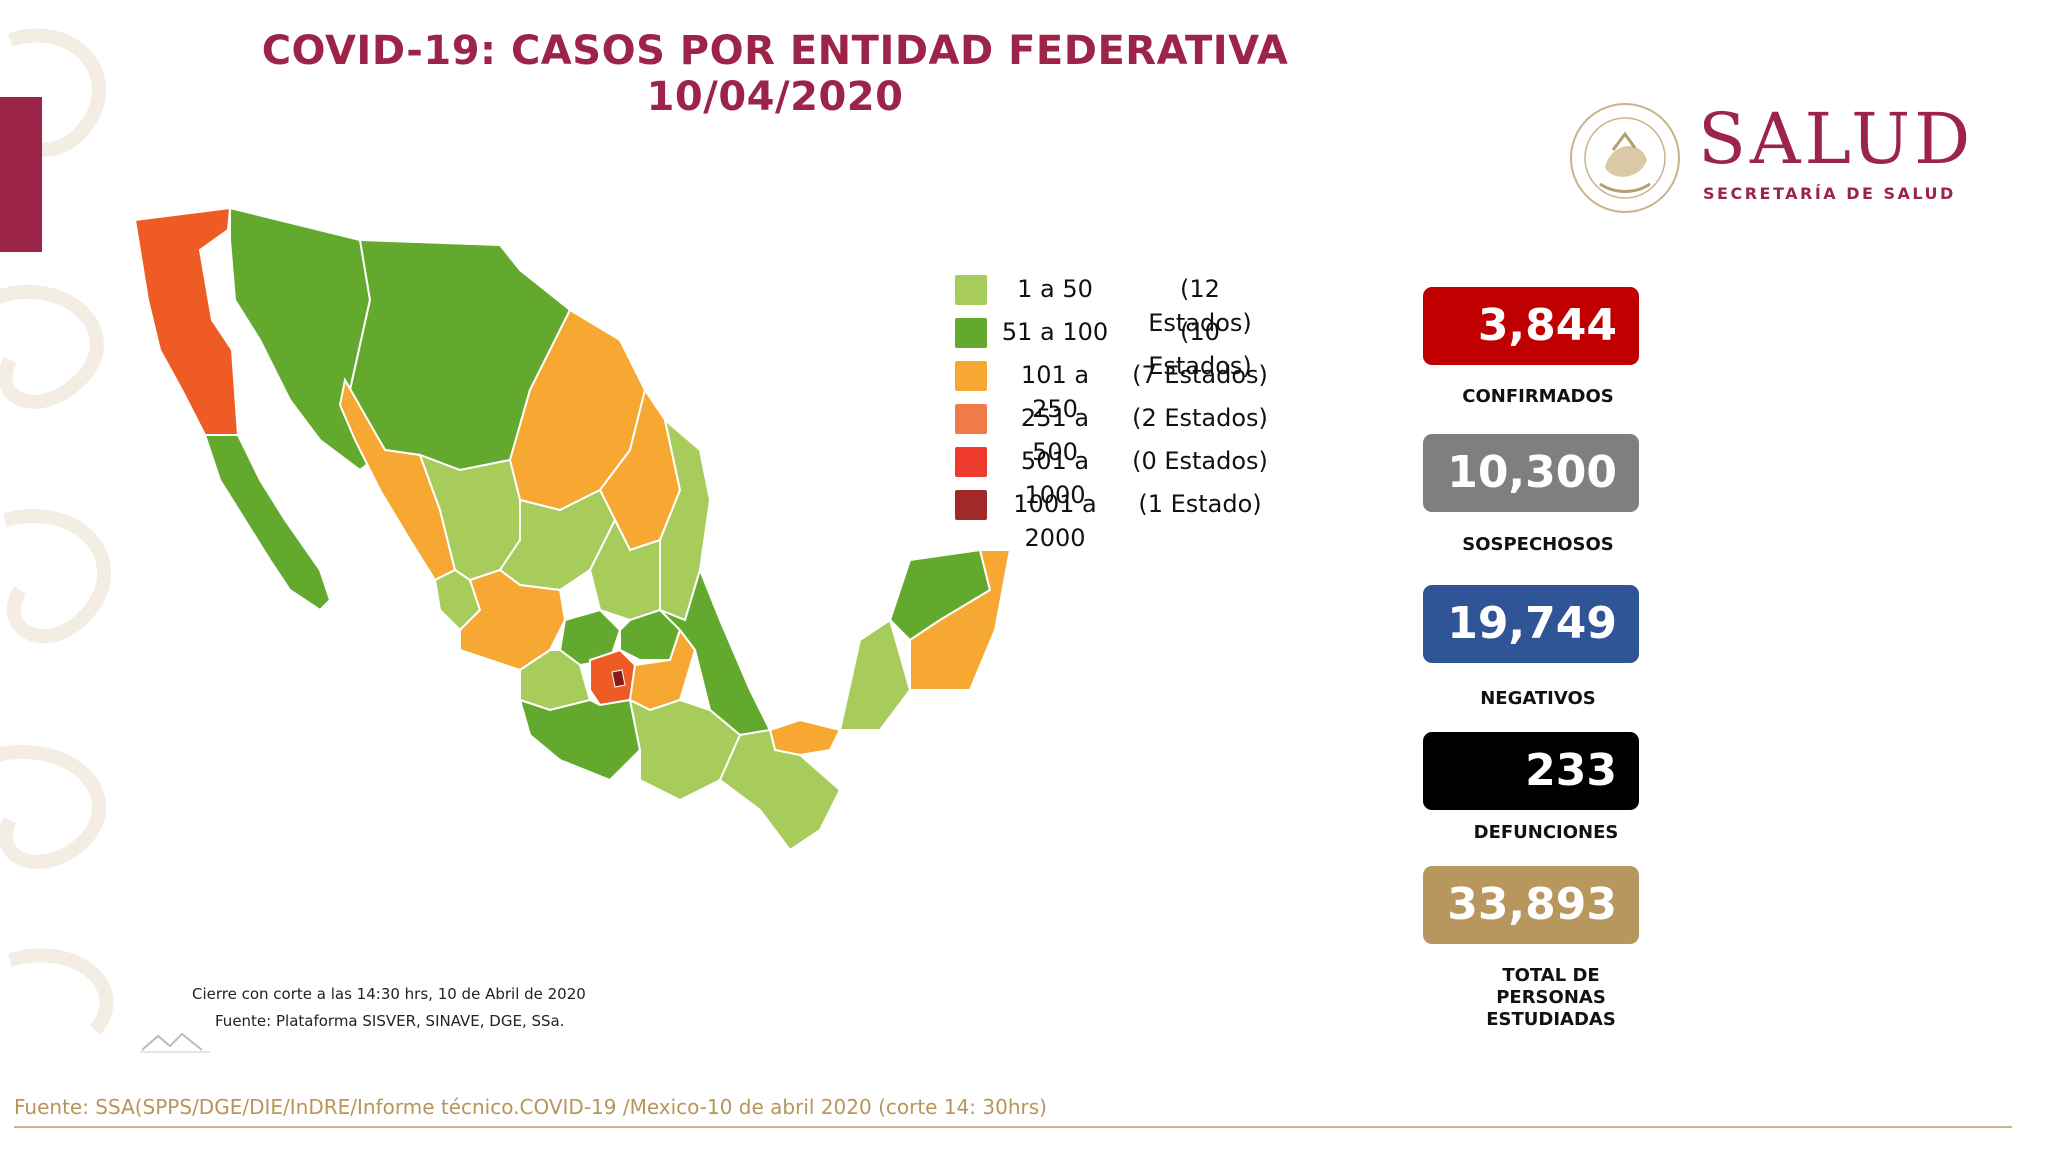 This screenshot has height=1150, width=2048. I want to click on legend-range: 51 a 100, so click(1055, 332).